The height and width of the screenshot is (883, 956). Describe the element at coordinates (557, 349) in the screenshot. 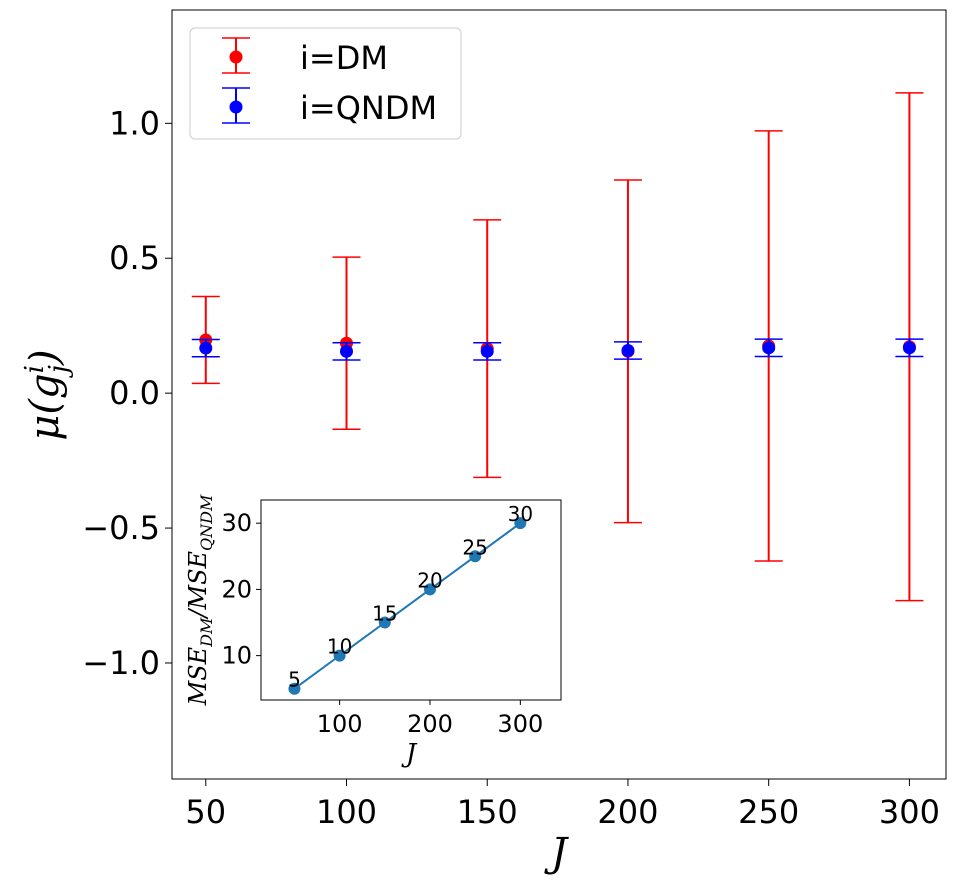

I see `series-qndm` at that location.